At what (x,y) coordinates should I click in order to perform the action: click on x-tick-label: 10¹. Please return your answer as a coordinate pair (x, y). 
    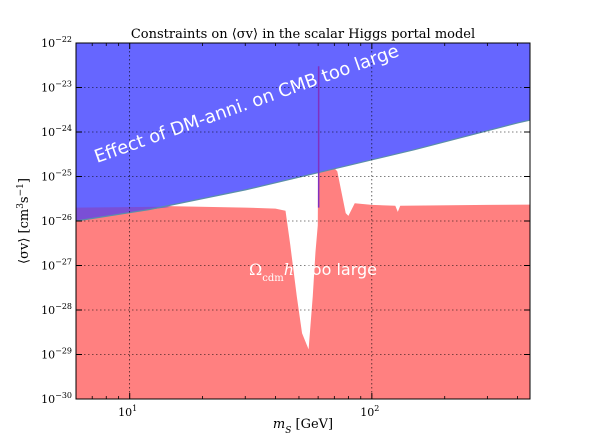
    Looking at the image, I should click on (127, 411).